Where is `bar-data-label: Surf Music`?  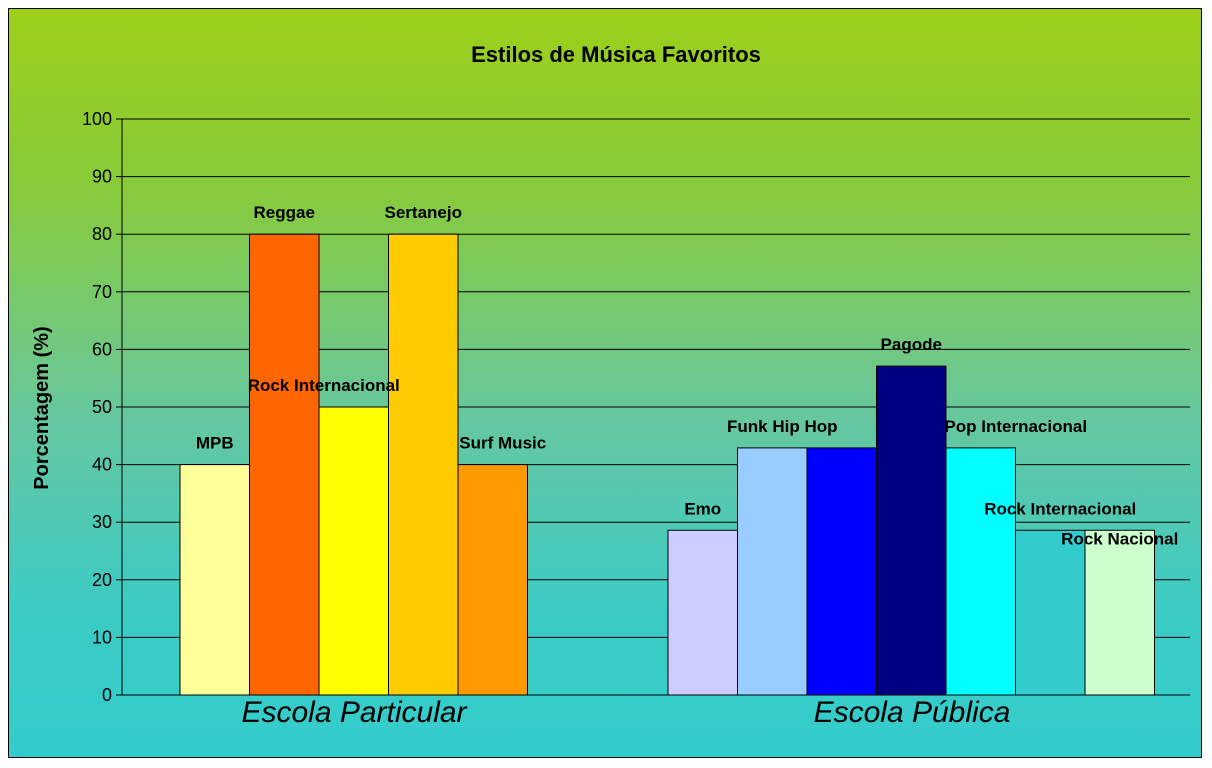 bar-data-label: Surf Music is located at coordinates (502, 443).